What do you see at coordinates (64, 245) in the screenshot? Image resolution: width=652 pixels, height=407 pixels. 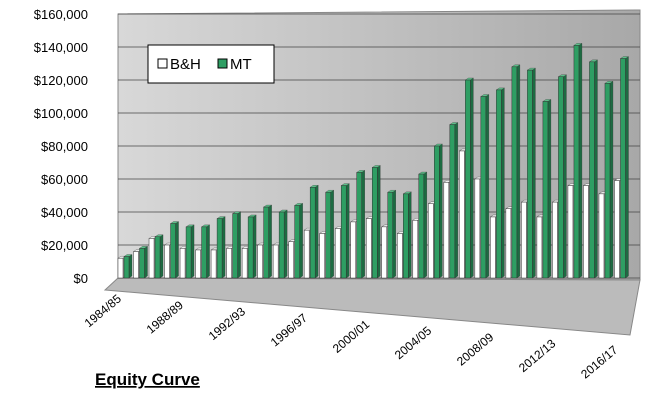 I see `y-tick-label: $20,000` at bounding box center [64, 245].